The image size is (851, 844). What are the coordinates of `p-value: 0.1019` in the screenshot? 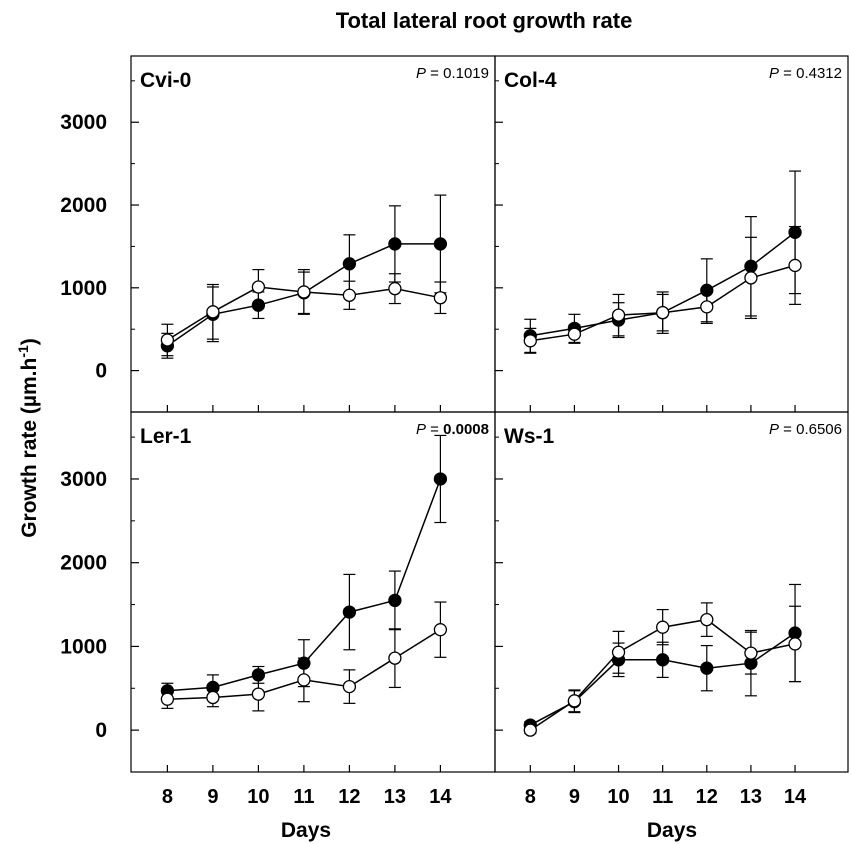 It's located at (466, 73).